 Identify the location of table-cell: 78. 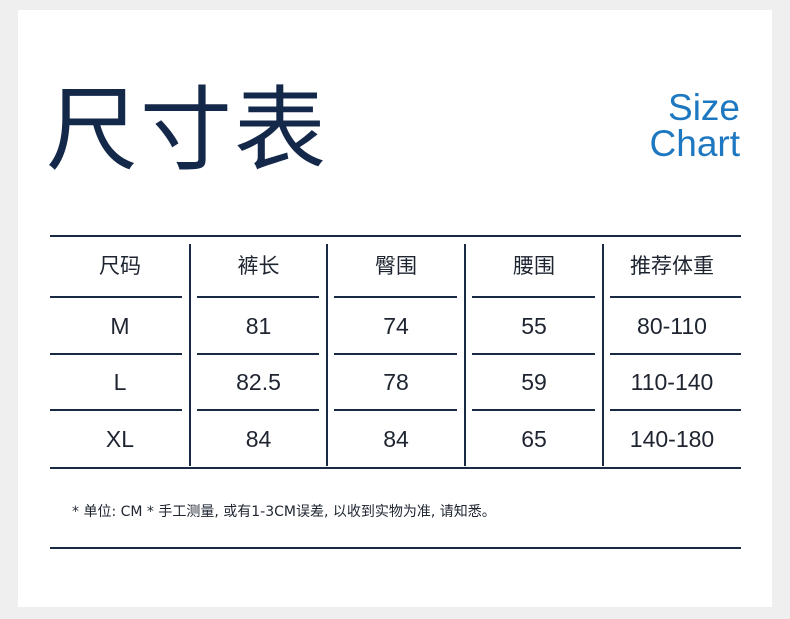
(396, 382).